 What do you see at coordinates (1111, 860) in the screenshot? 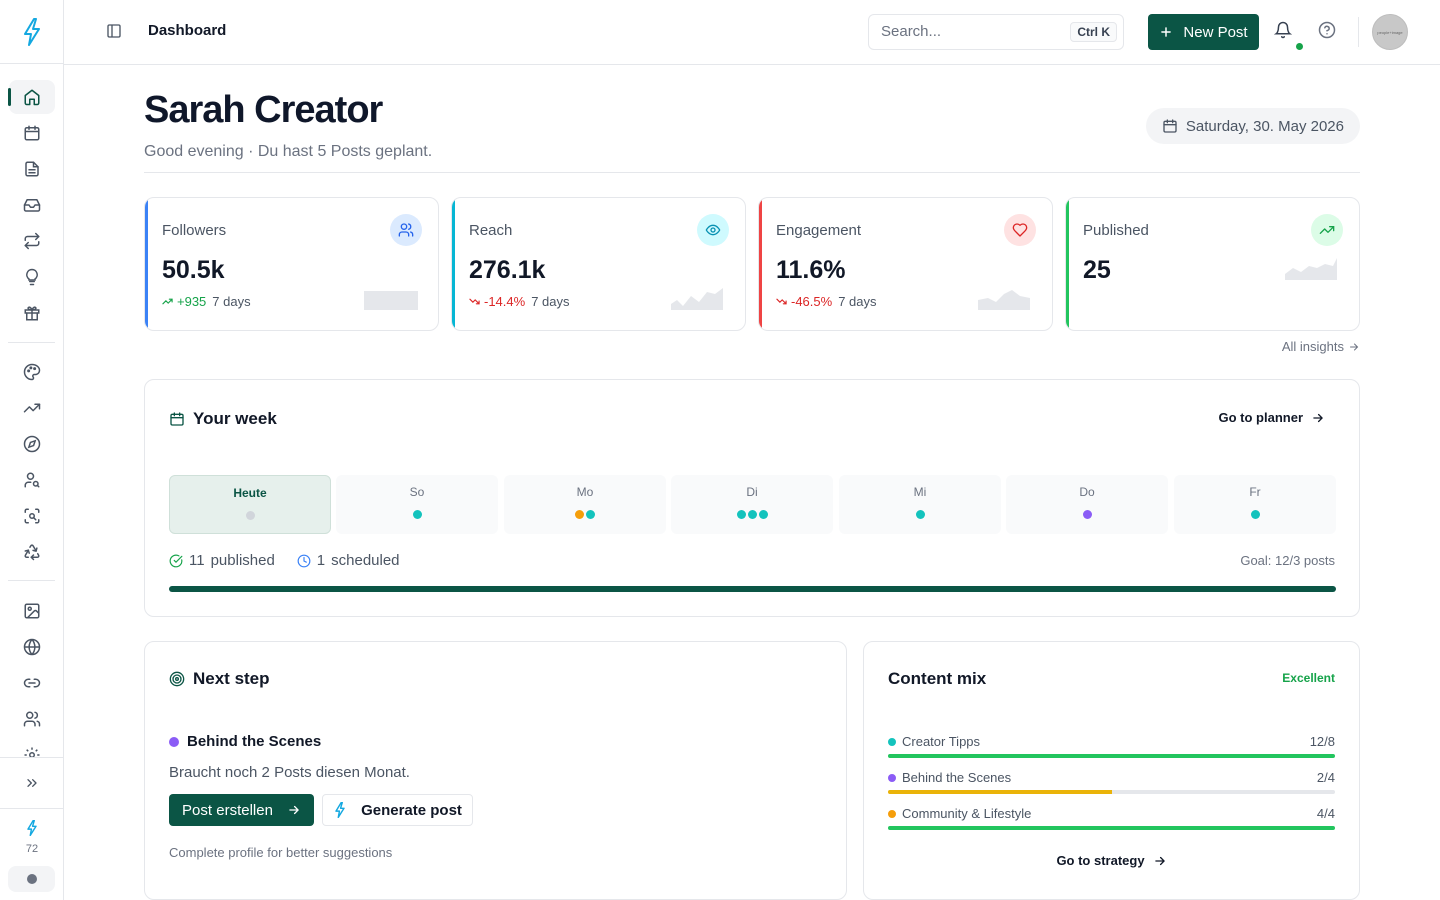
I see `go-to-strategy-link: Go to strategy` at bounding box center [1111, 860].